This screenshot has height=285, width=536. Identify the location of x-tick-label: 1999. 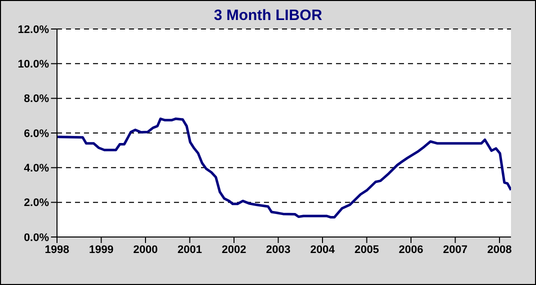
(101, 250).